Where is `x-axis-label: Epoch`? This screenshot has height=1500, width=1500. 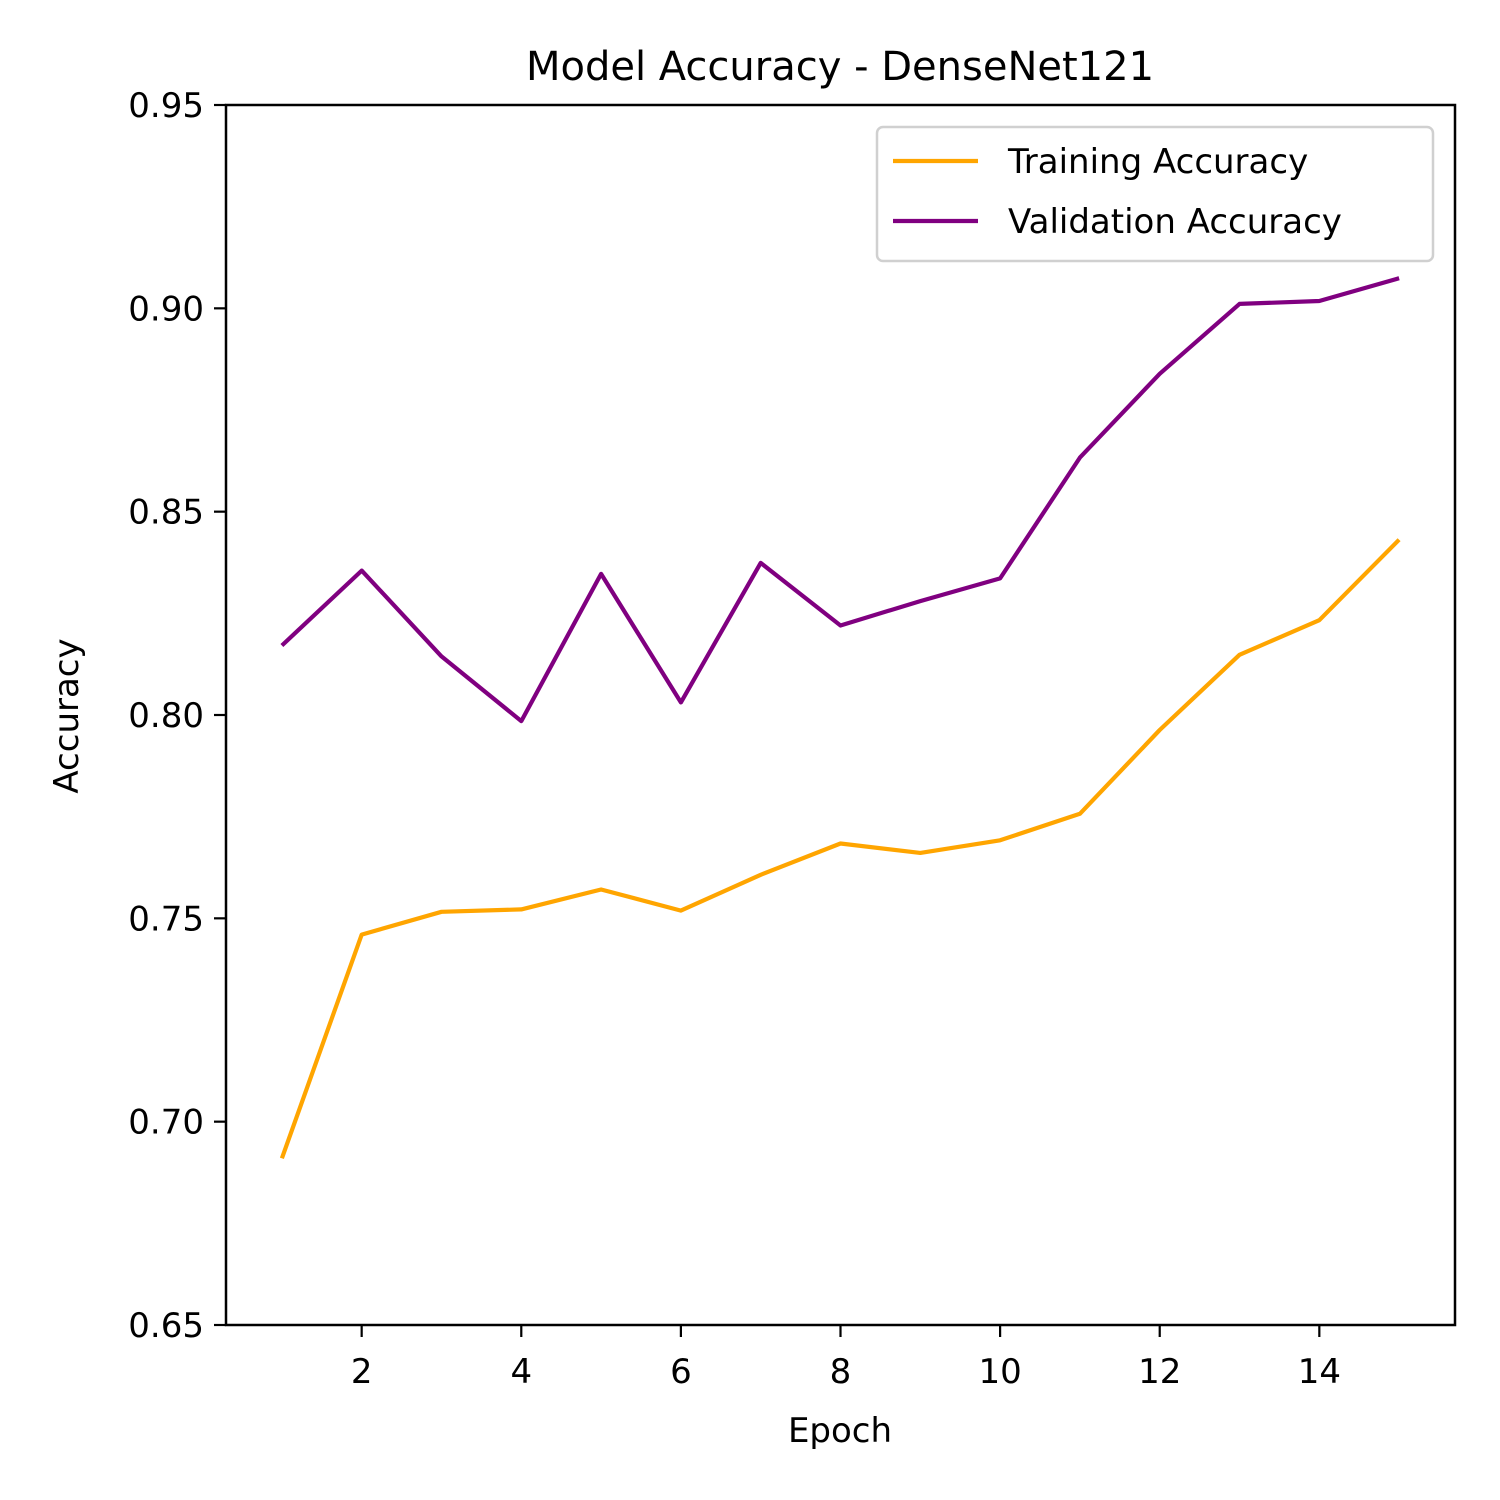 x-axis-label: Epoch is located at coordinates (840, 1431).